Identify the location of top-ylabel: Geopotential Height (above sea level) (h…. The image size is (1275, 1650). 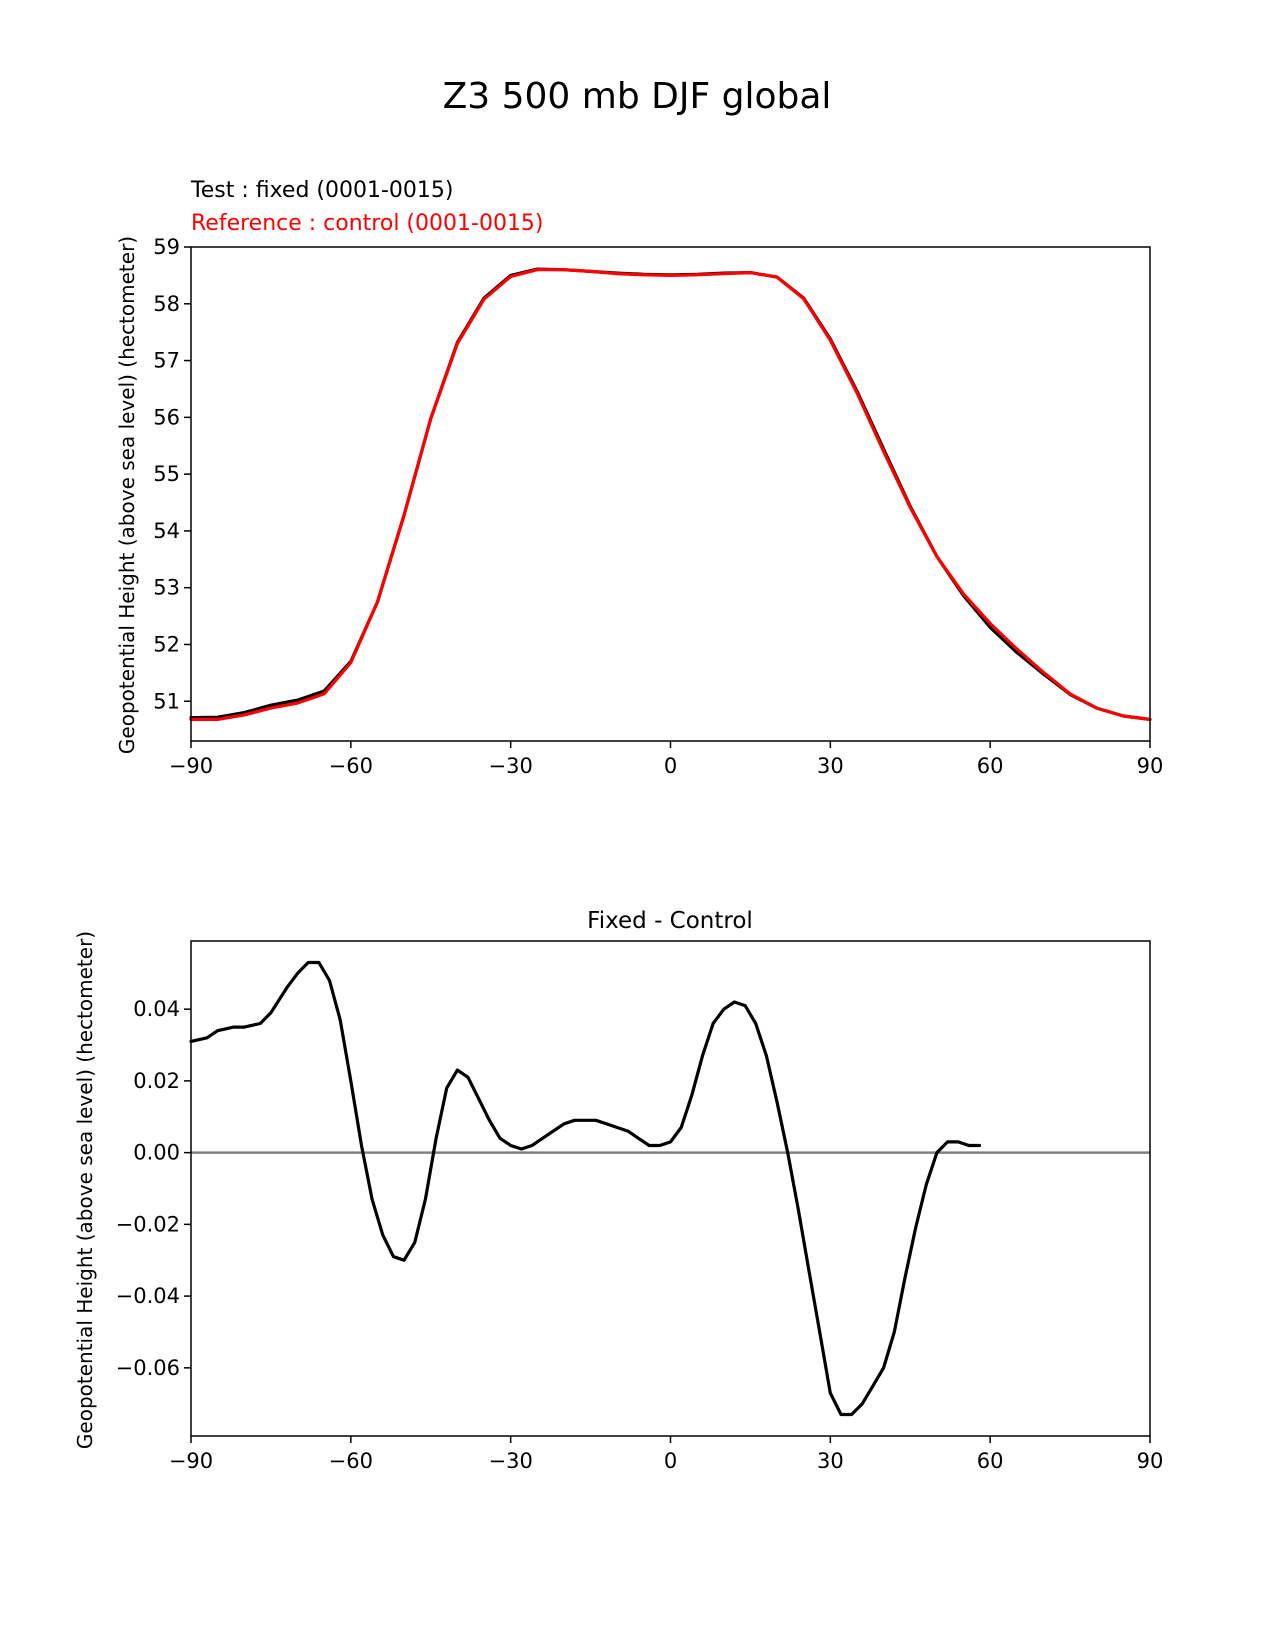
(127, 495).